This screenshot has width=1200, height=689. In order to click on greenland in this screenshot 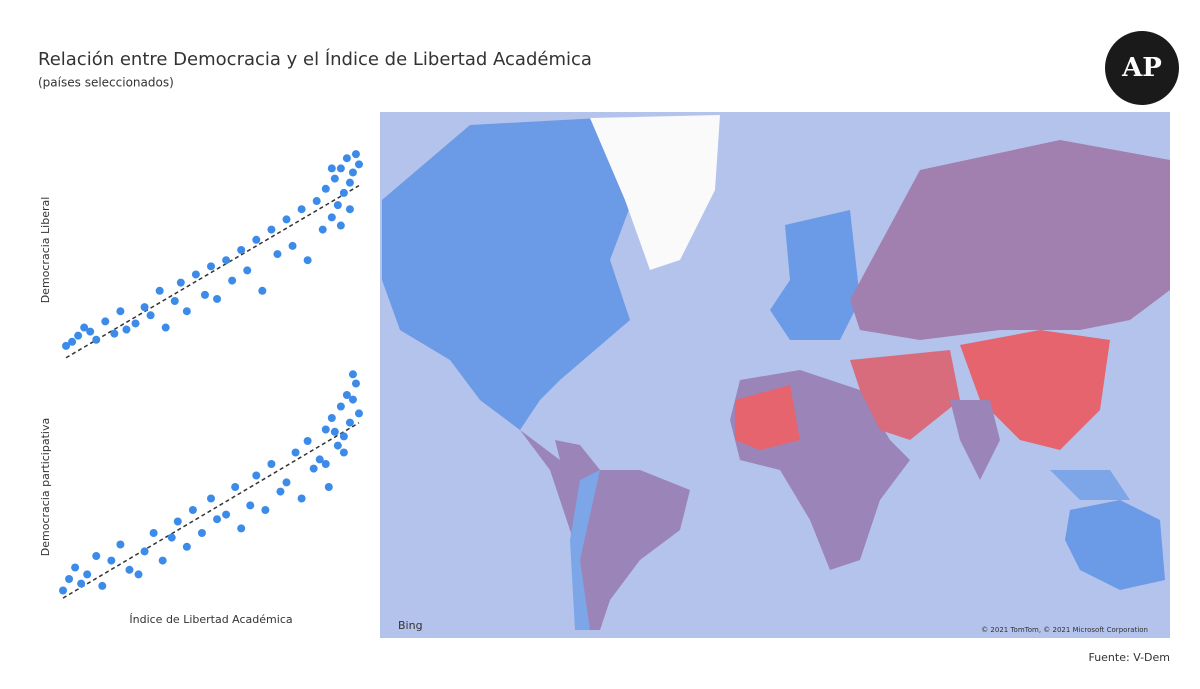, I will do `click(655, 192)`.